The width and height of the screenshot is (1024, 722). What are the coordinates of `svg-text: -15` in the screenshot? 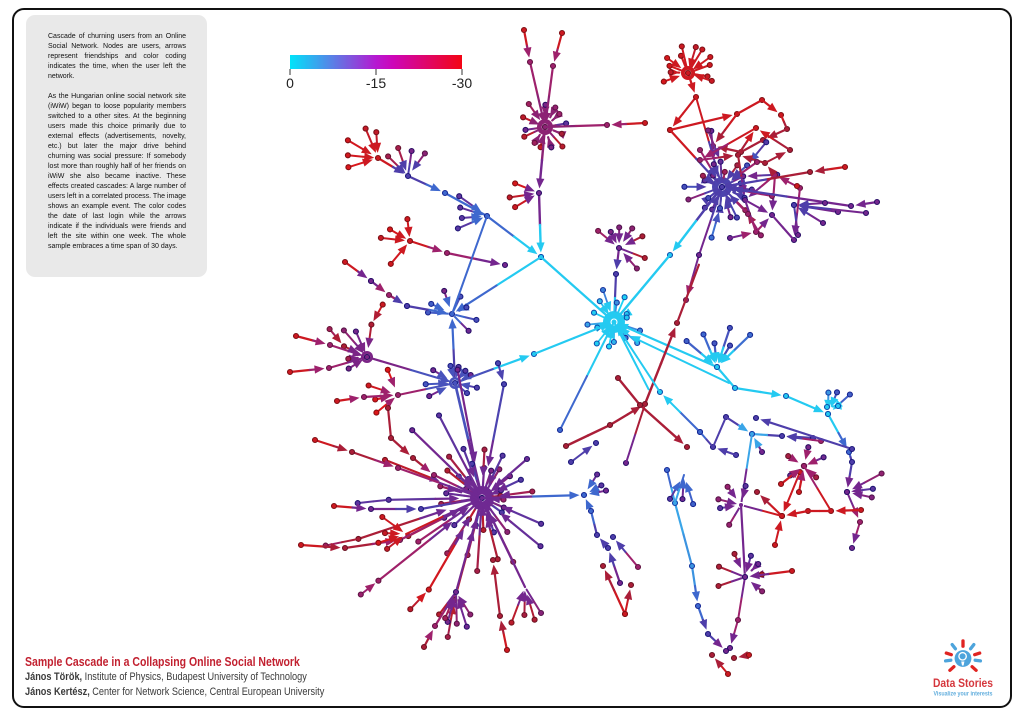 It's located at (376, 83).